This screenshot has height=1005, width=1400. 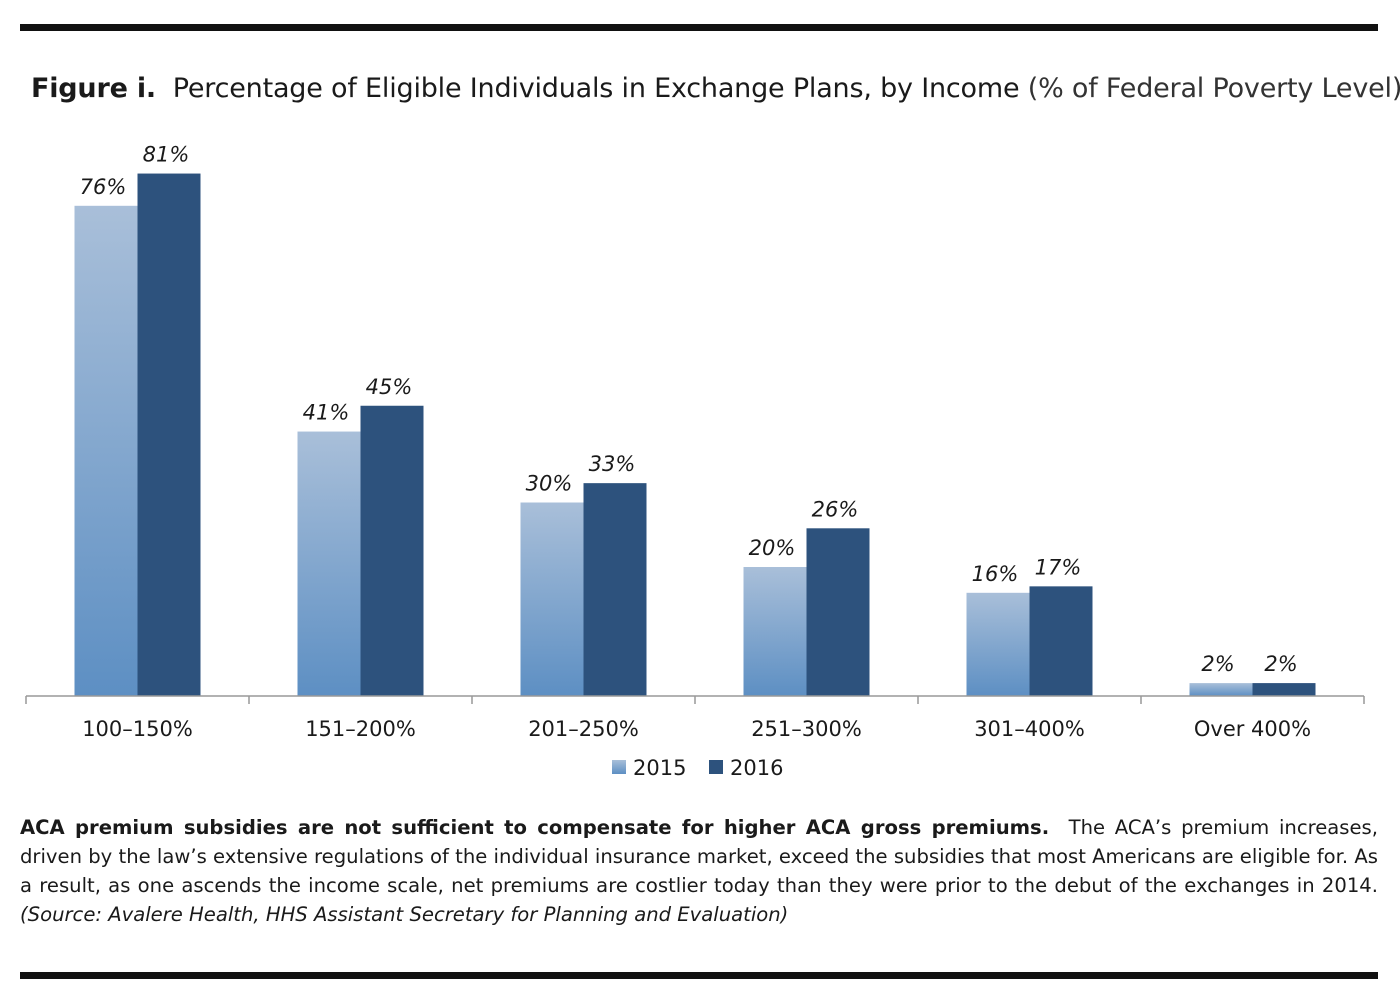 I want to click on value-label-2016-1: 45%, so click(x=389, y=387).